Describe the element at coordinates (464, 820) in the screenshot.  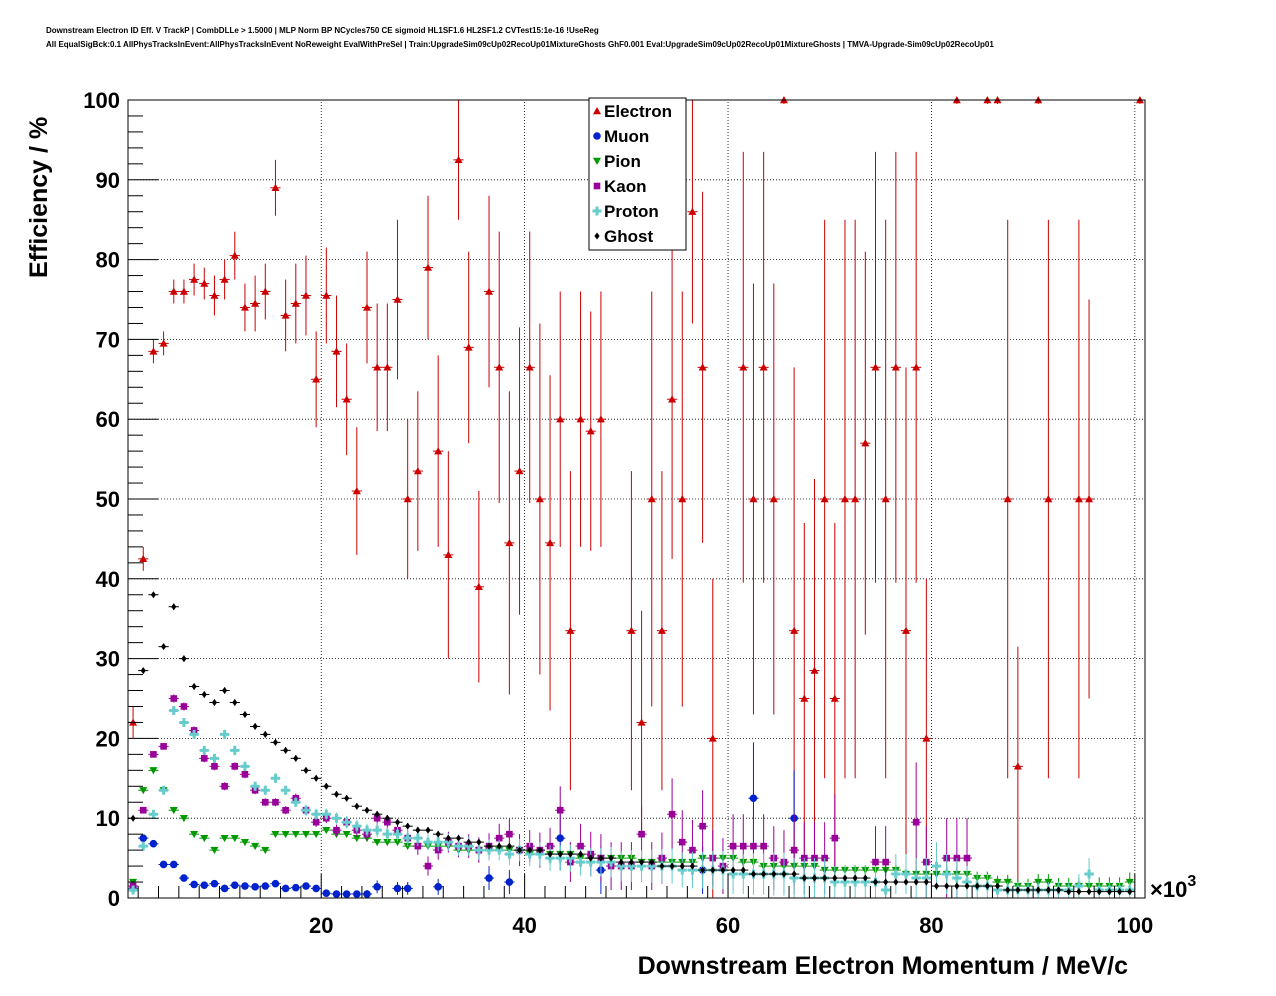
I see `series-muon` at that location.